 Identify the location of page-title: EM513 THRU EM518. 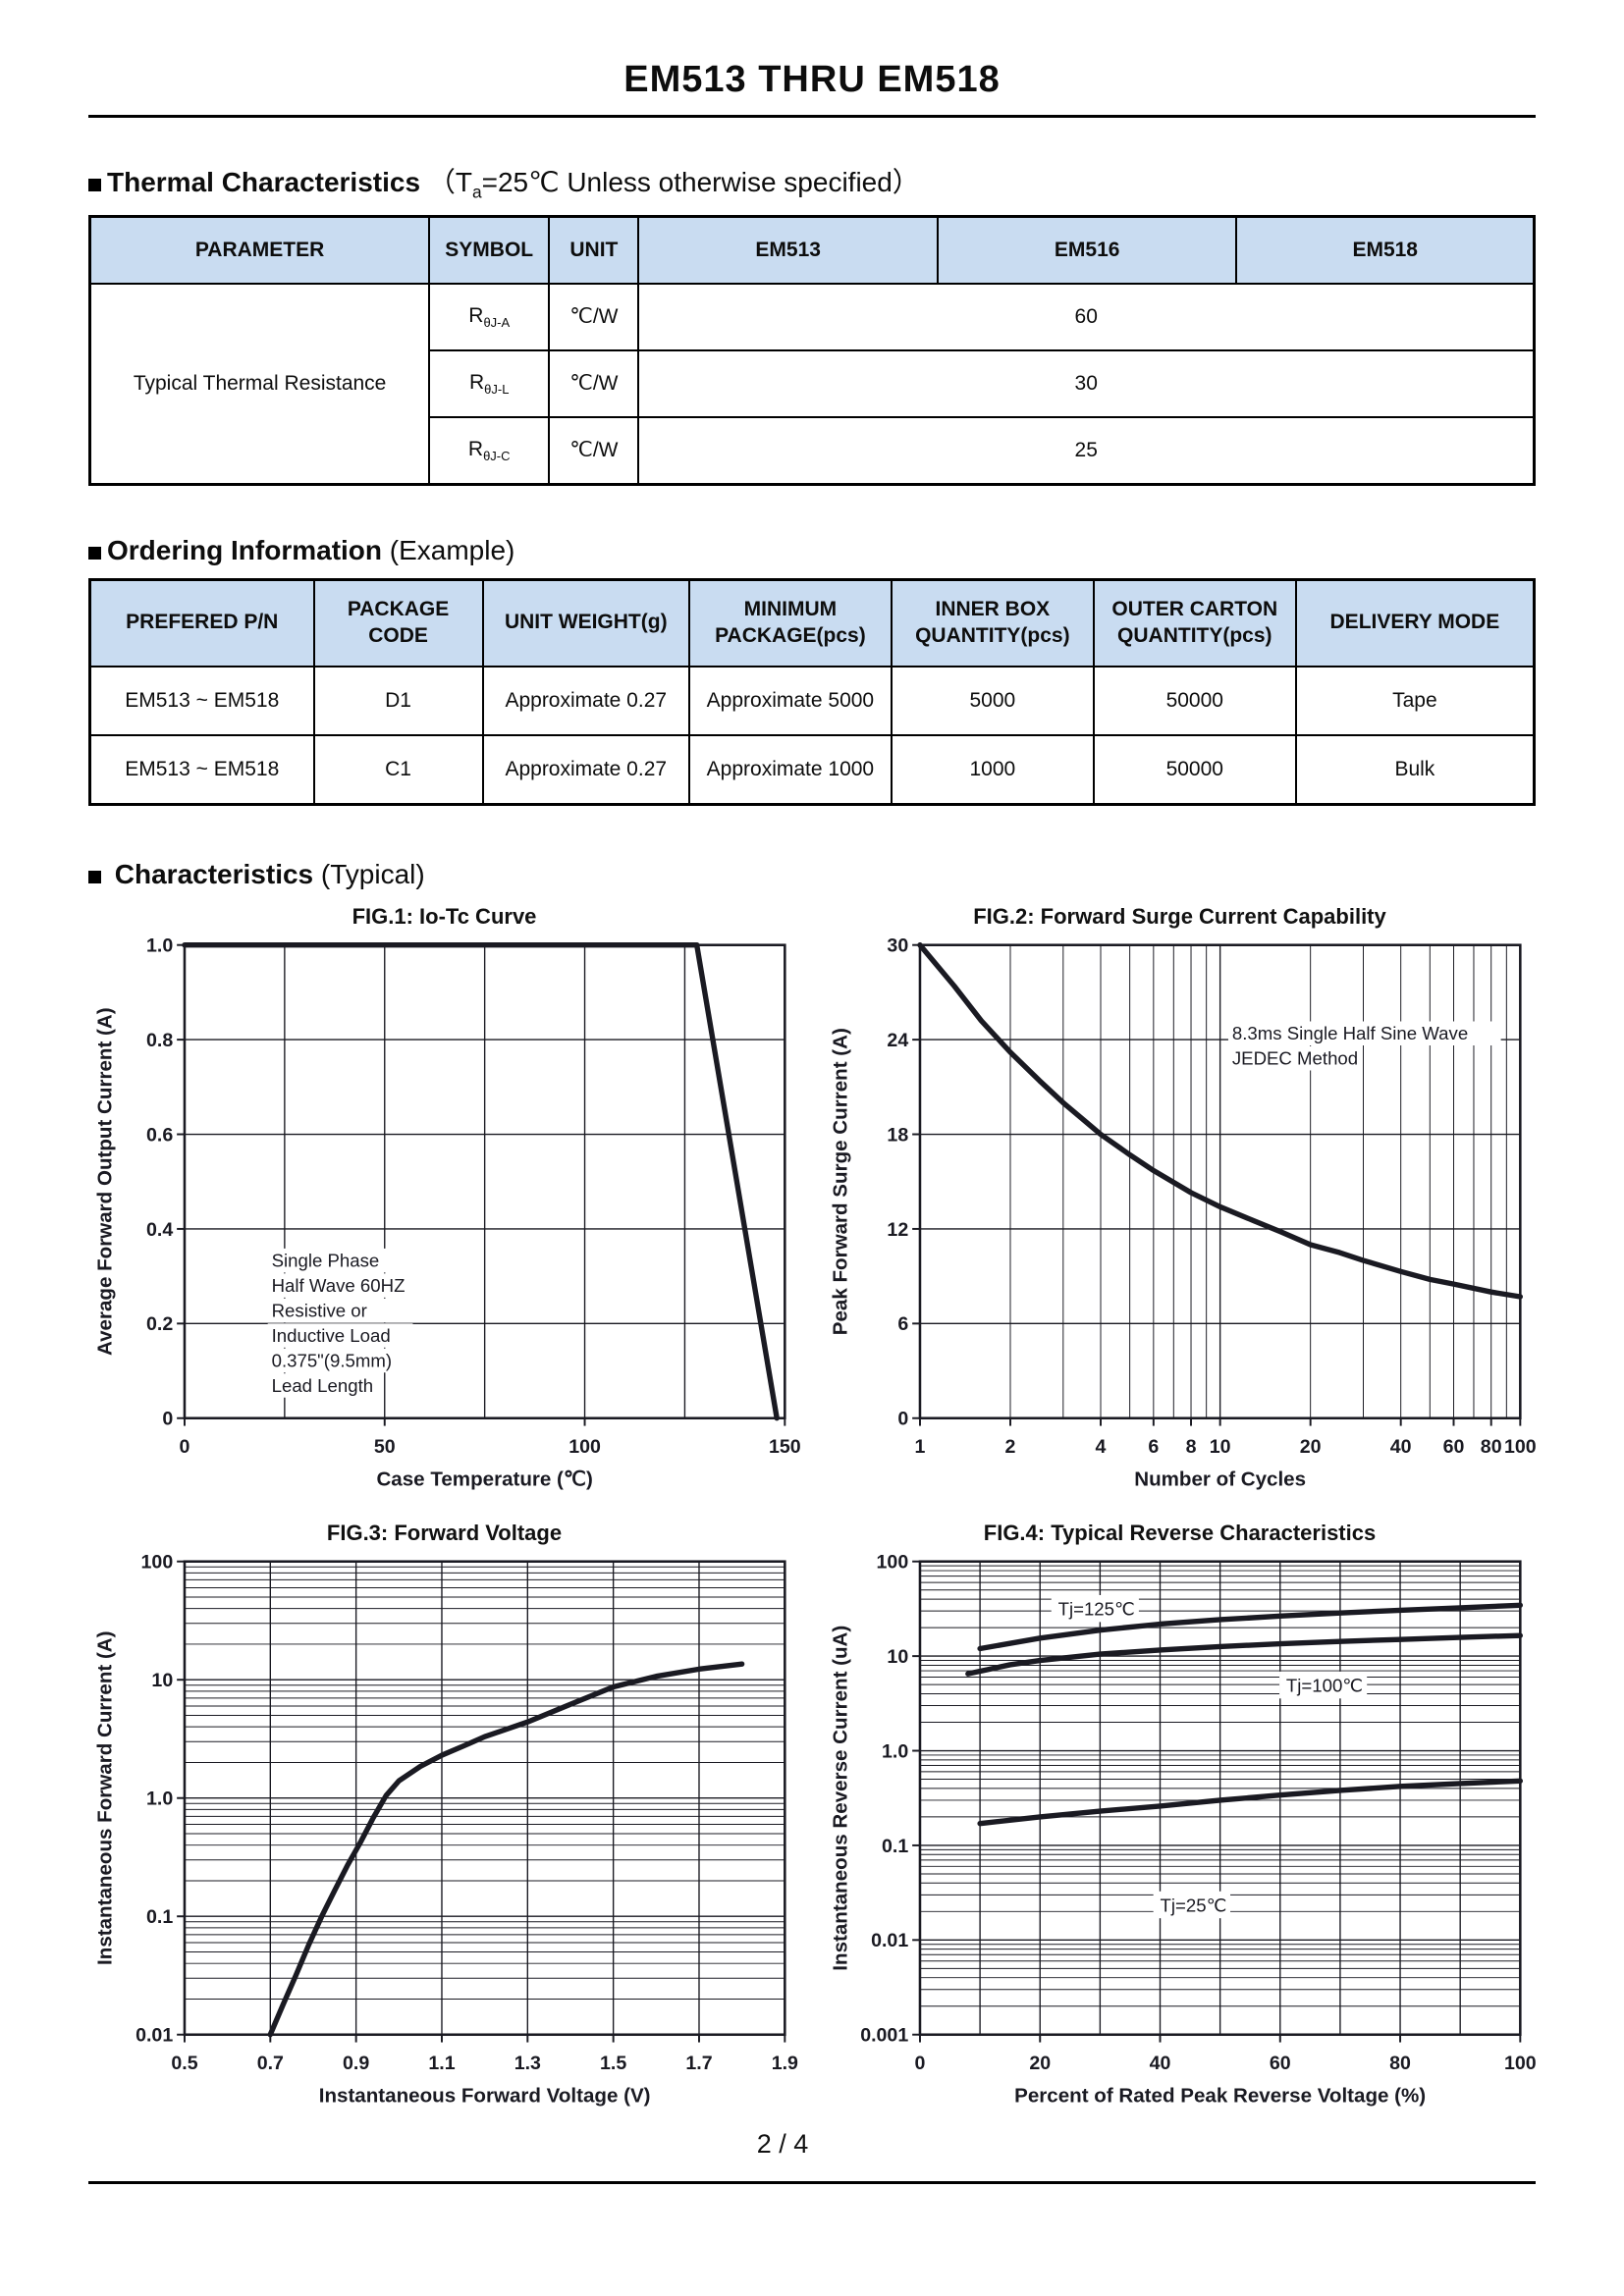
(812, 79).